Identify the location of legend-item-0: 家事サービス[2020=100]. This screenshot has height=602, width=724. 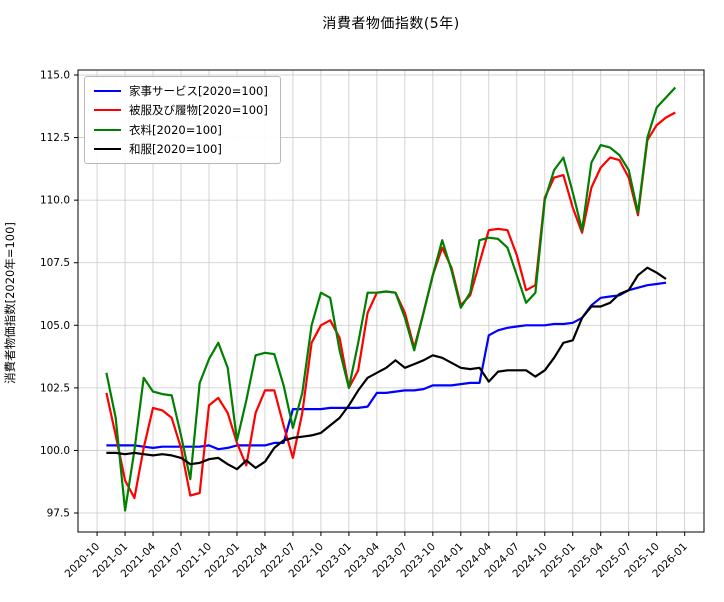
(181, 90).